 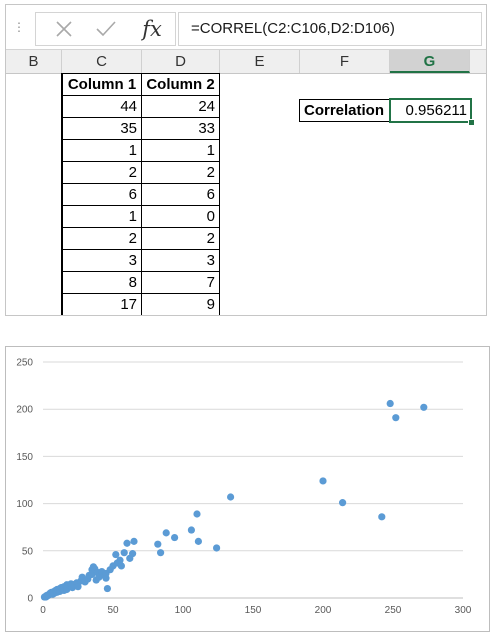 I want to click on function-icon: fx, so click(x=152, y=29).